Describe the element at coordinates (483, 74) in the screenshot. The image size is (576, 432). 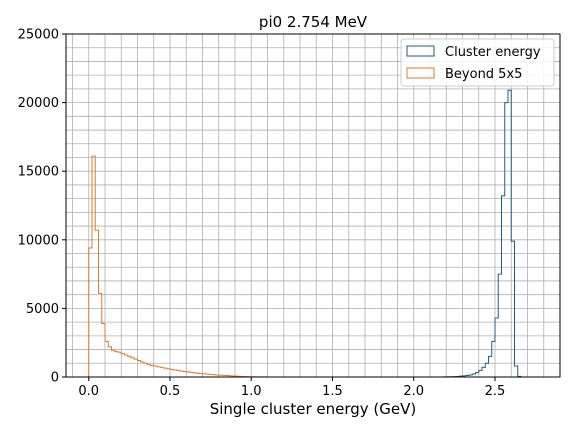
I see `legend-label-beyond-5x5: Beyond 5x5` at that location.